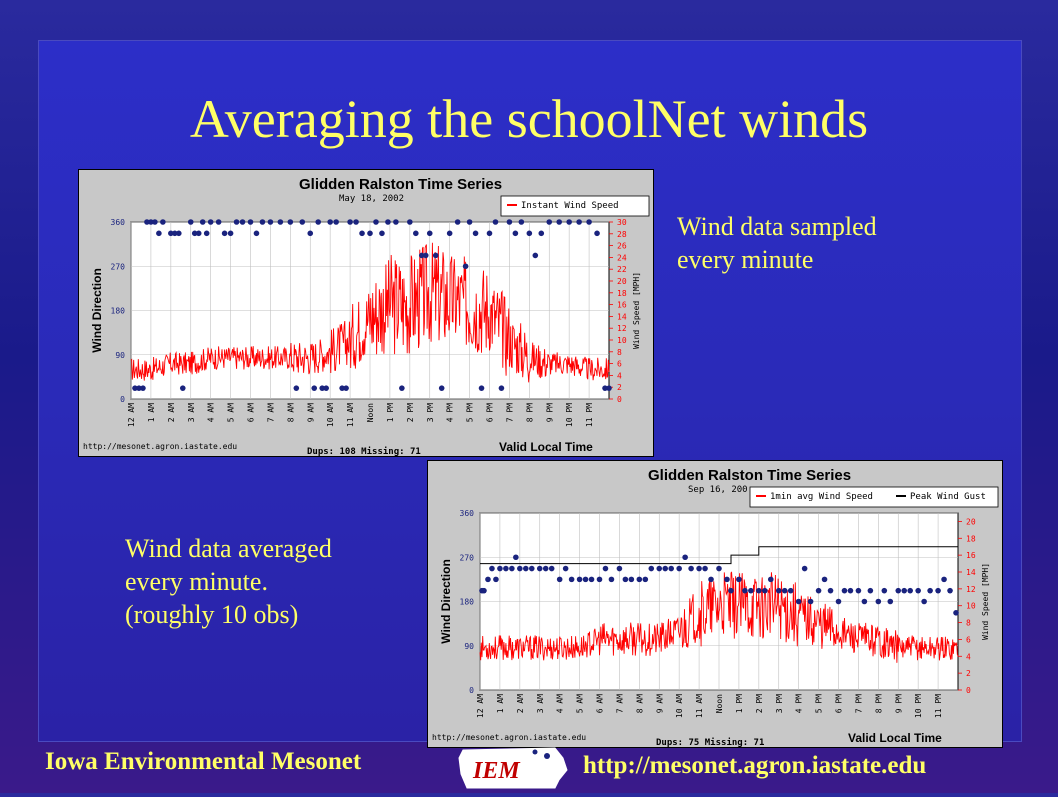 This screenshot has width=1058, height=797. I want to click on x-tick-label: 9 AM, so click(659, 703).